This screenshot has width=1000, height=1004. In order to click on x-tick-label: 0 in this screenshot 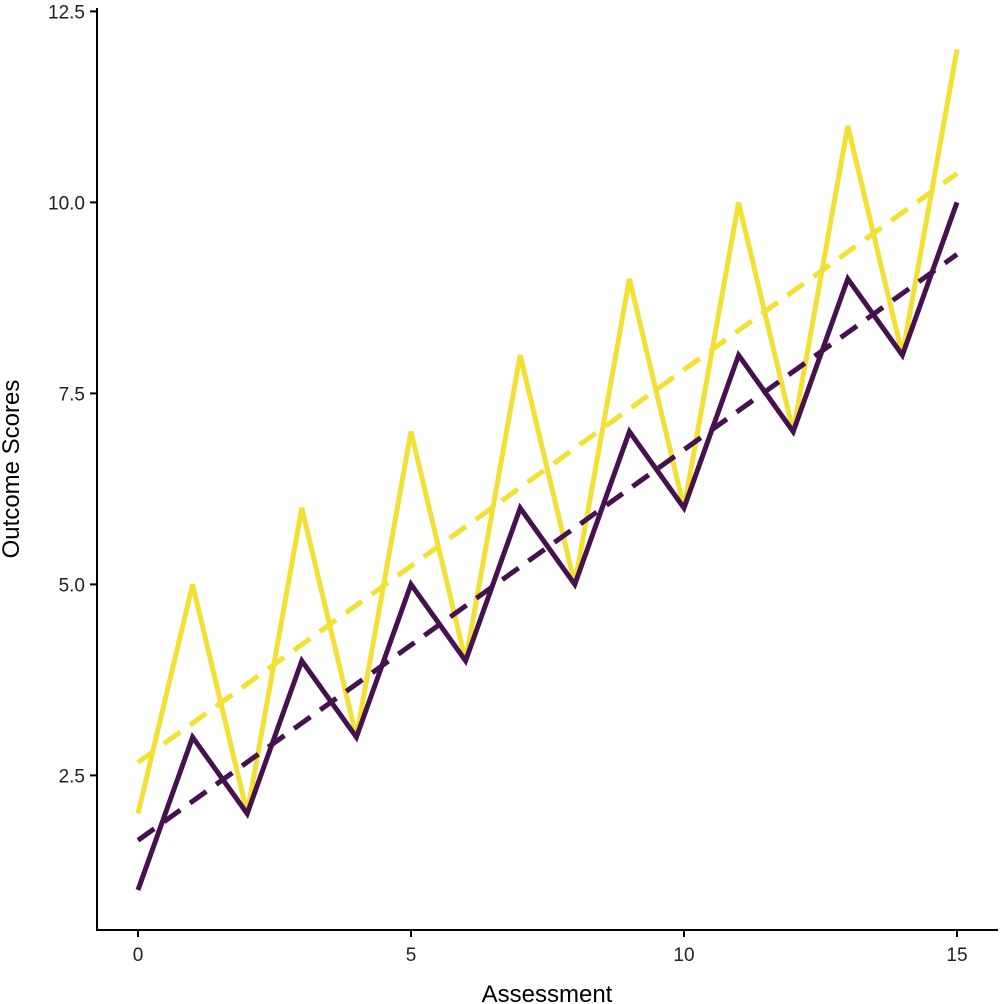, I will do `click(138, 955)`.